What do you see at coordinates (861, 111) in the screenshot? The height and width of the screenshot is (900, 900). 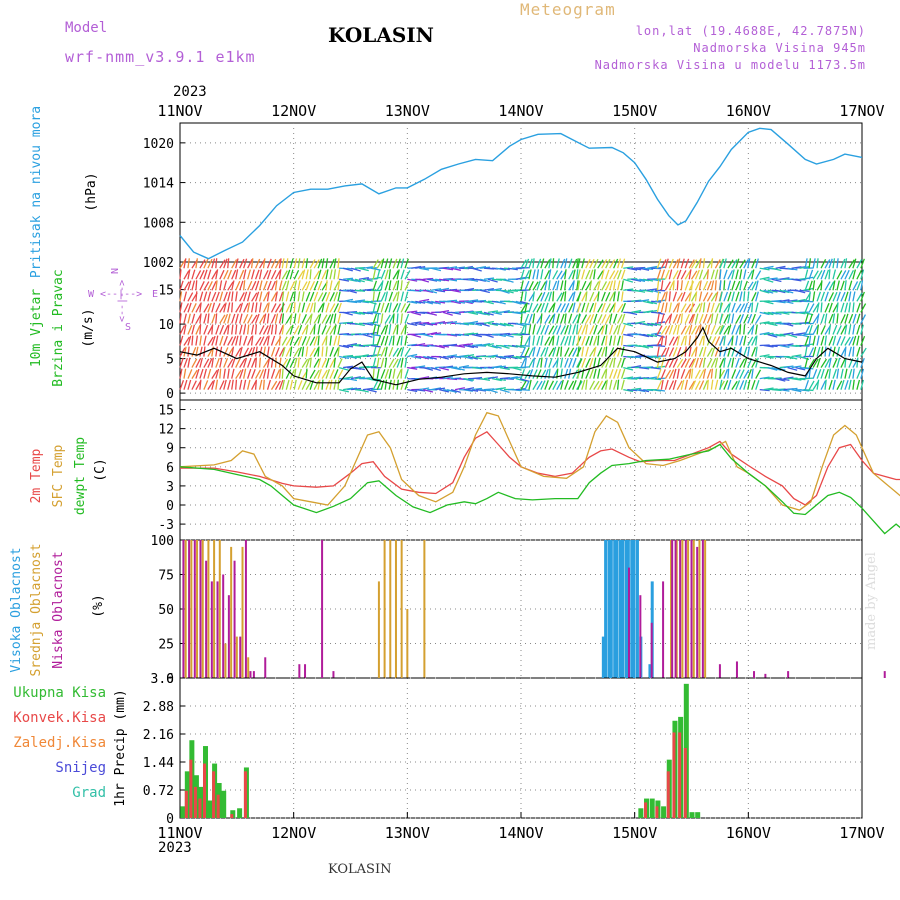 I see `x-top-label: 17NOV` at bounding box center [861, 111].